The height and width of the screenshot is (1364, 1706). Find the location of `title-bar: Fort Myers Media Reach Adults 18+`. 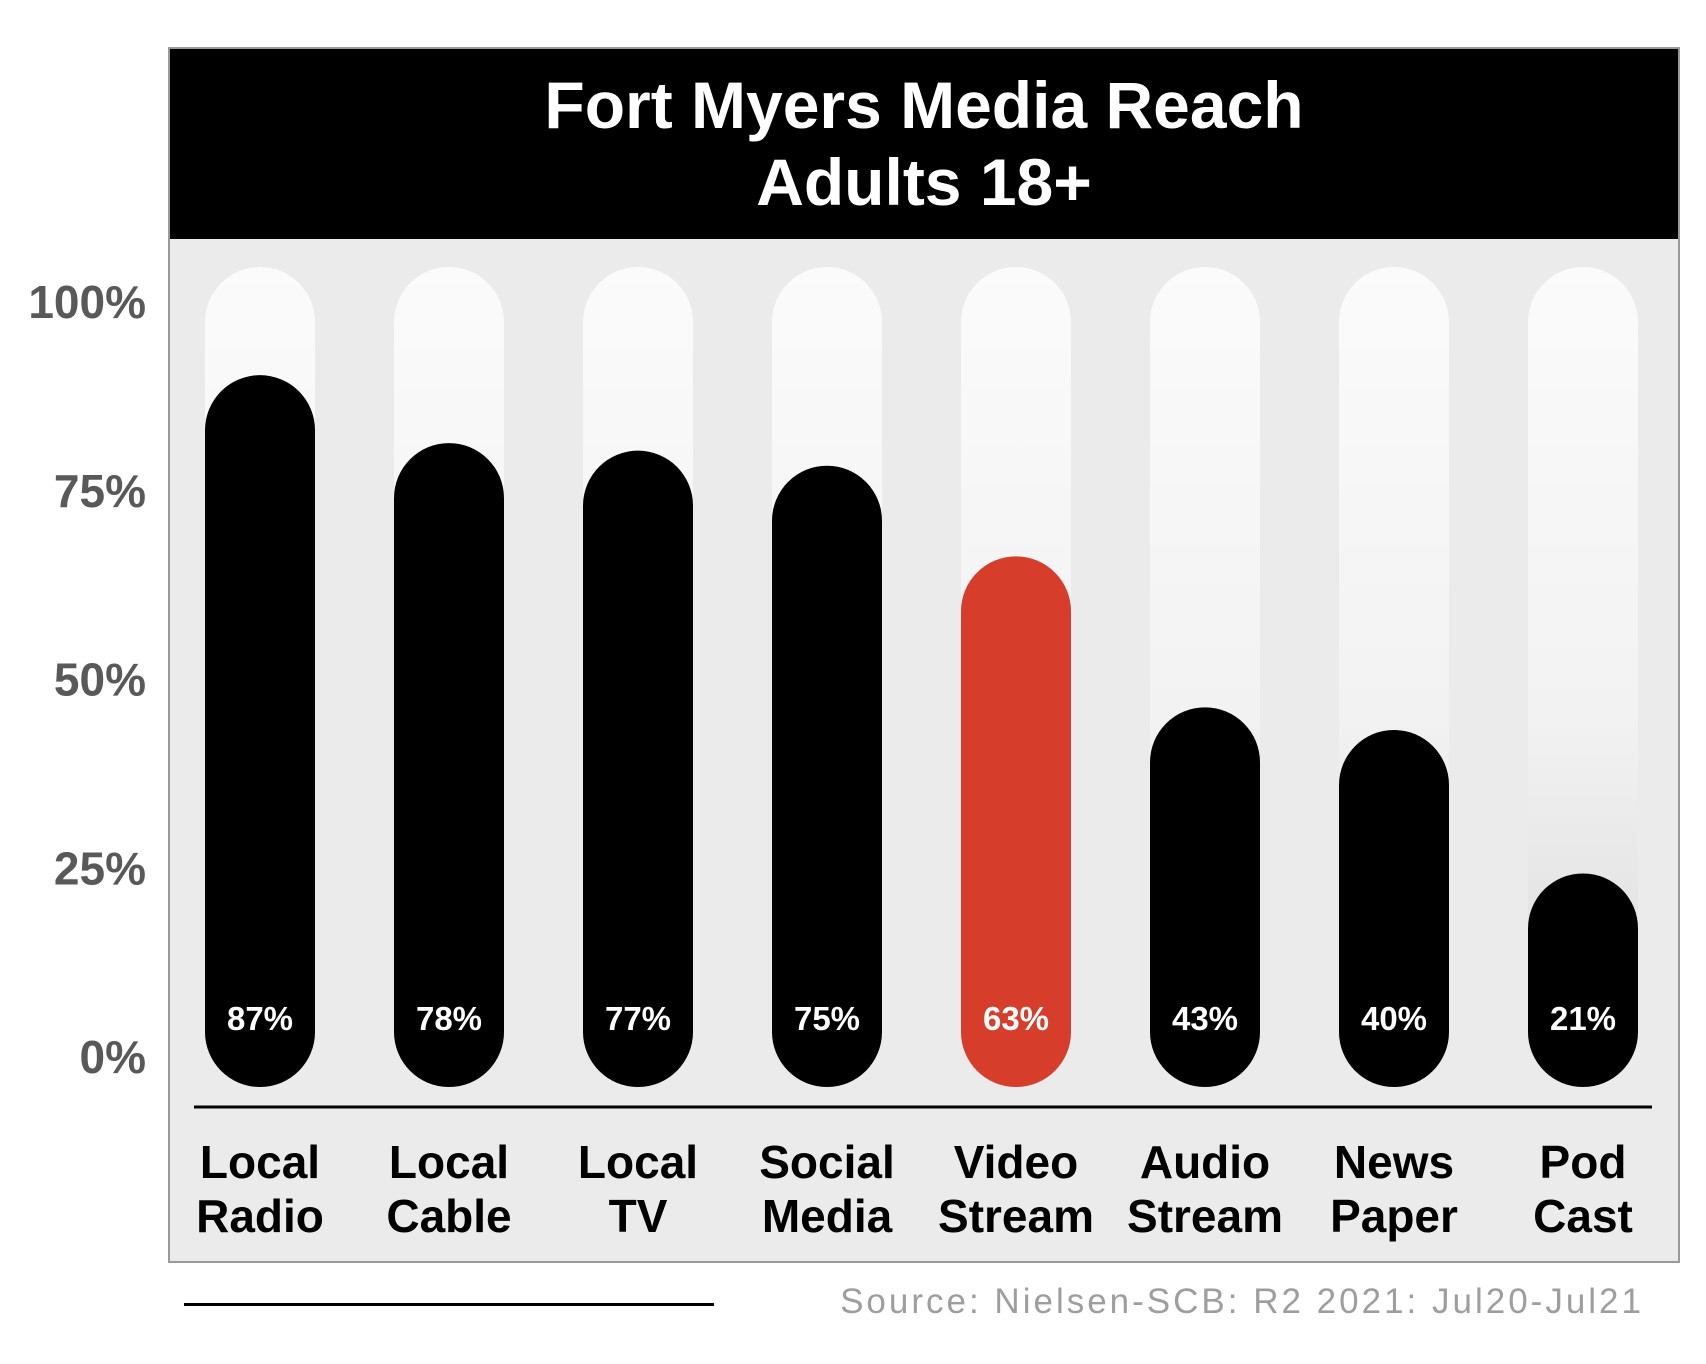

title-bar: Fort Myers Media Reach Adults 18+ is located at coordinates (924, 144).